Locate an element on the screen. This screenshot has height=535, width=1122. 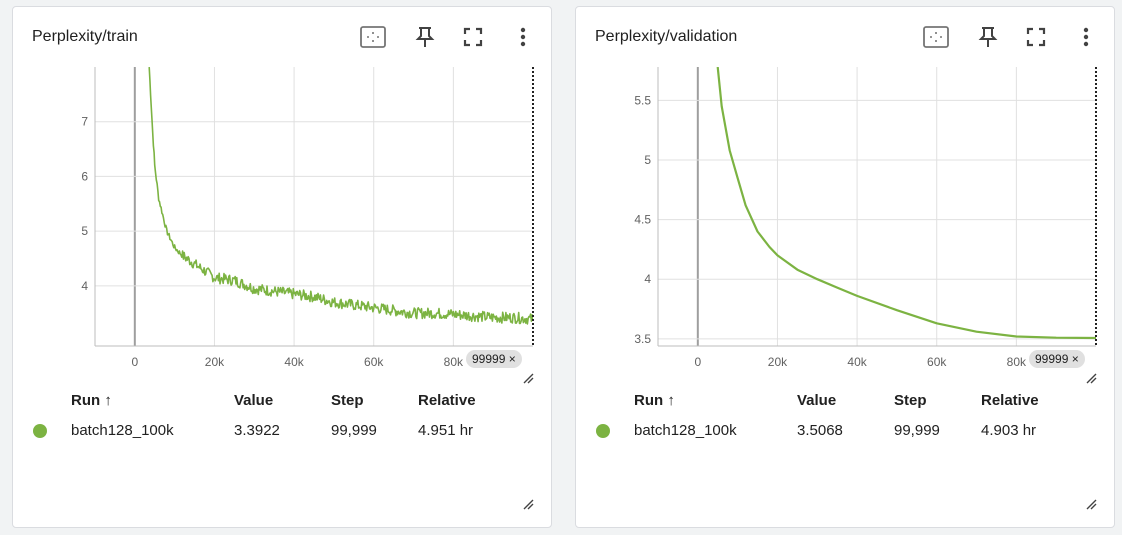
run-value: 3.3922 is located at coordinates (257, 430).